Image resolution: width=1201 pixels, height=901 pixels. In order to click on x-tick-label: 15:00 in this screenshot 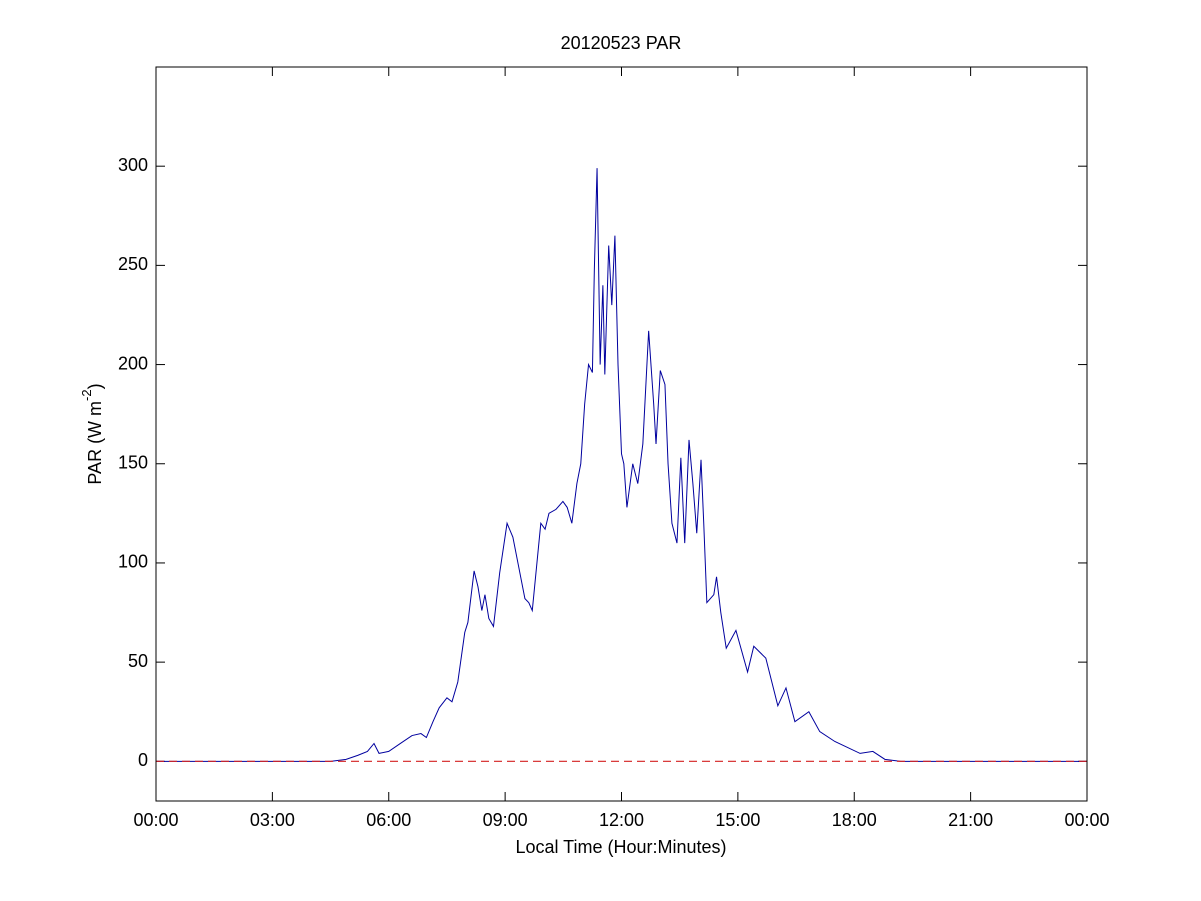, I will do `click(737, 820)`.